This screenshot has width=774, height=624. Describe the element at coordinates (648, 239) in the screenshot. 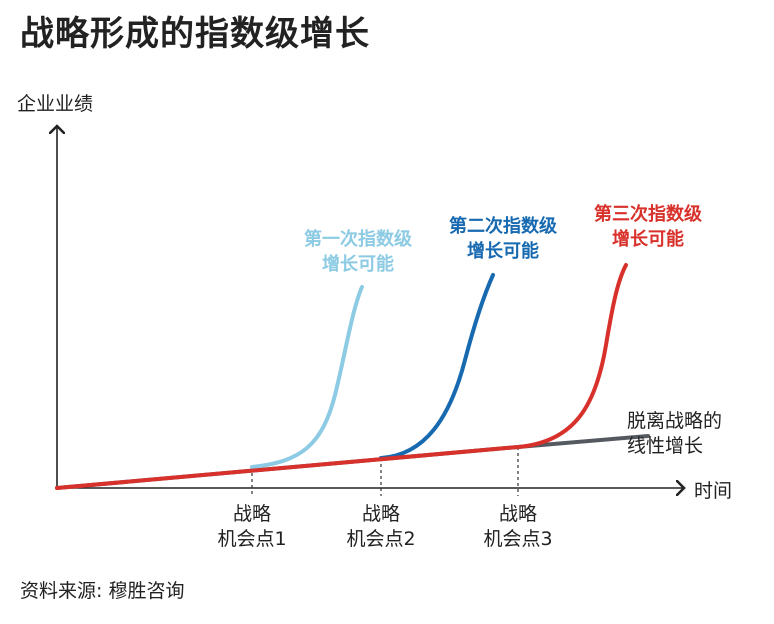

I see `curve-label-3-line2: 增长可能` at that location.